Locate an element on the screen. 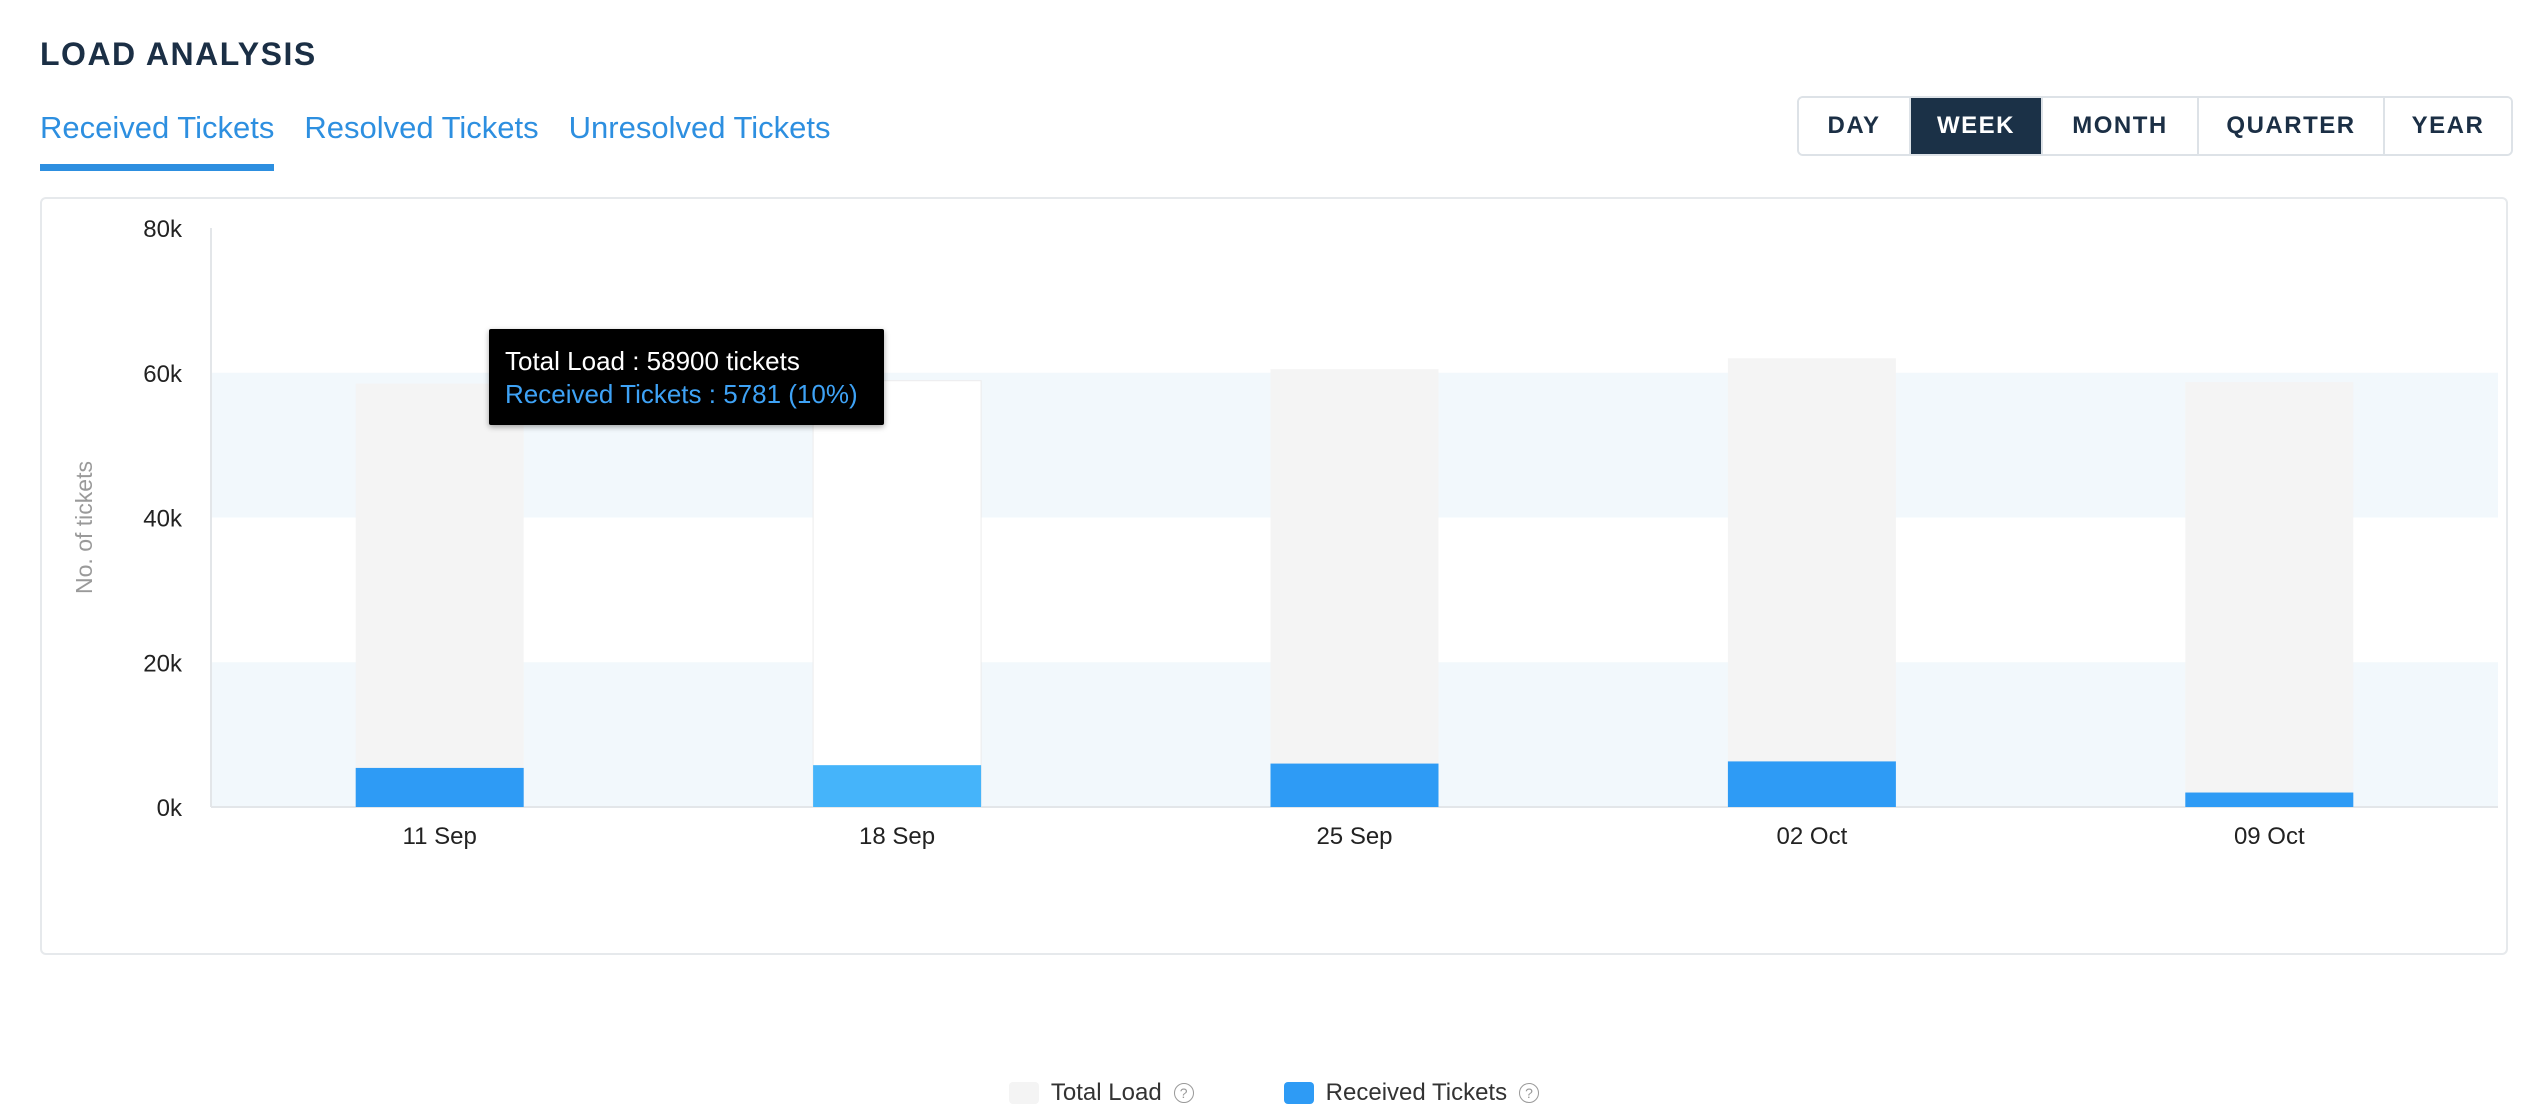 The width and height of the screenshot is (2546, 1107). range-week-button: WEEK is located at coordinates (1975, 126).